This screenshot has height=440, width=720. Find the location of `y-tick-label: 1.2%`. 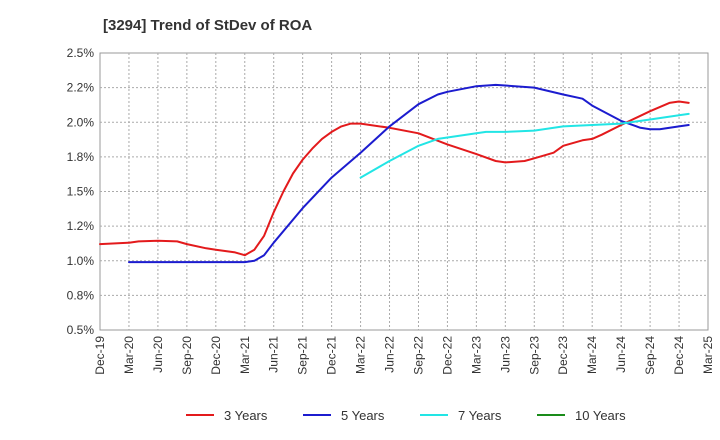

y-tick-label: 1.2% is located at coordinates (81, 226).